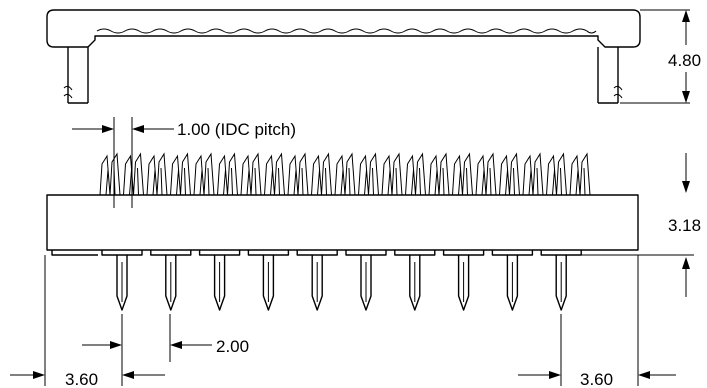 The width and height of the screenshot is (707, 388). I want to click on cover-left-leg, so click(76, 75).